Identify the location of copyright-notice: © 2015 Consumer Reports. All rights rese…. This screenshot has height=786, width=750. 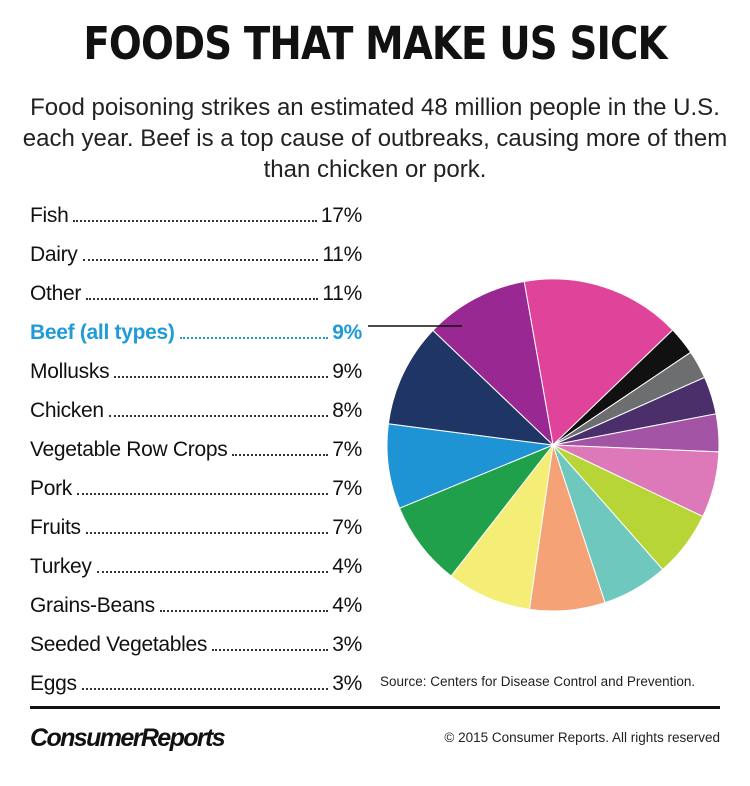
(582, 737).